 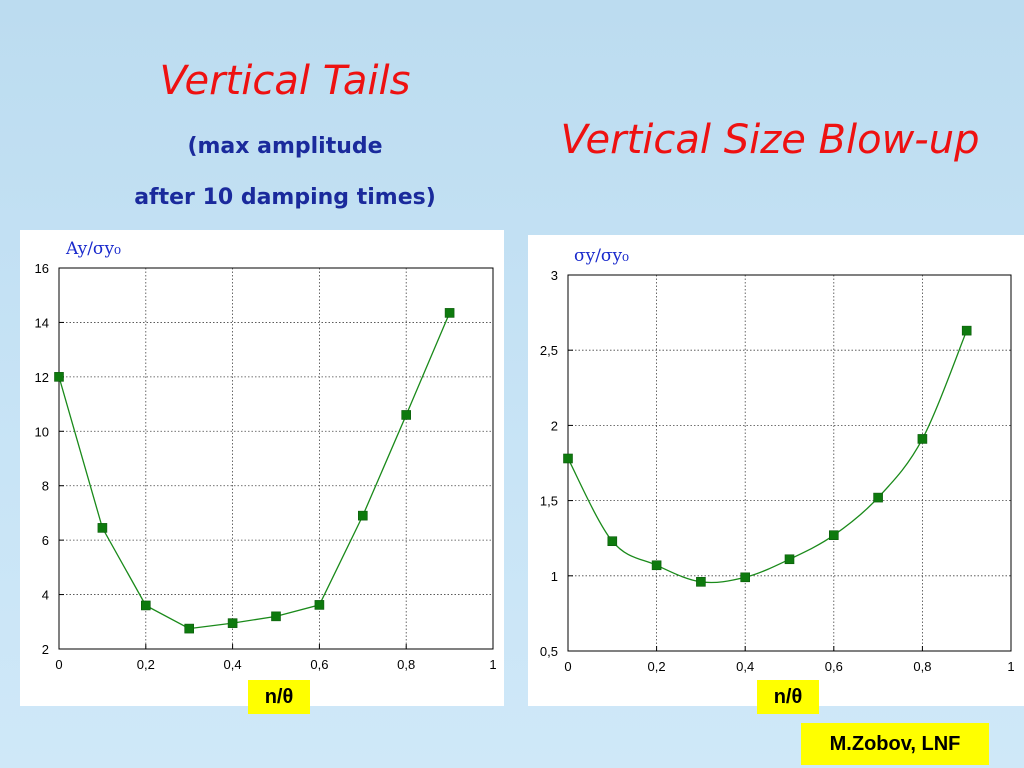 I want to click on subtitle-line-1: (max amplitude, so click(x=285, y=146).